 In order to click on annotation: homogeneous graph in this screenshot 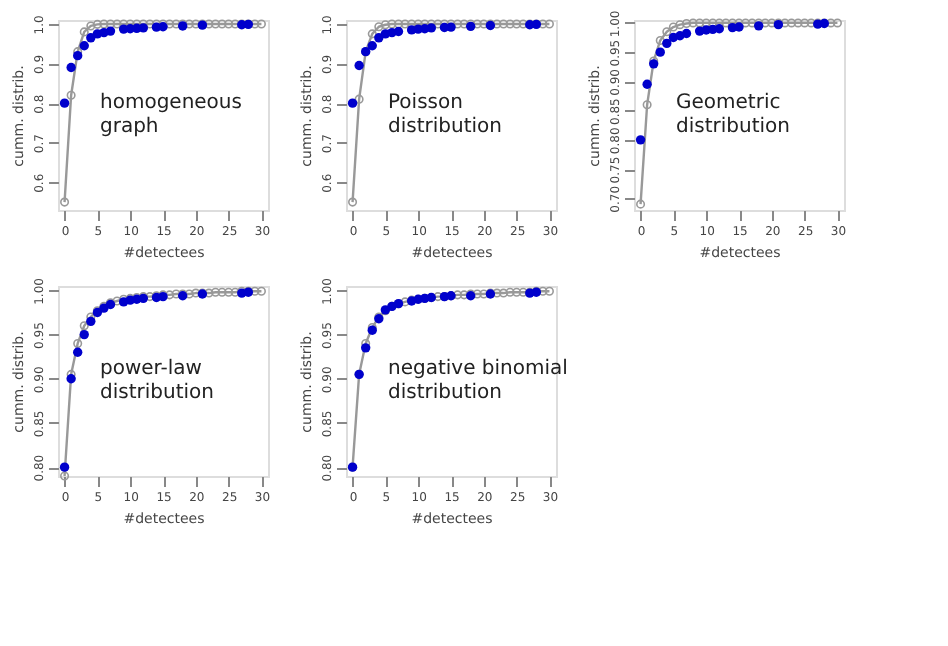, I will do `click(171, 115)`.